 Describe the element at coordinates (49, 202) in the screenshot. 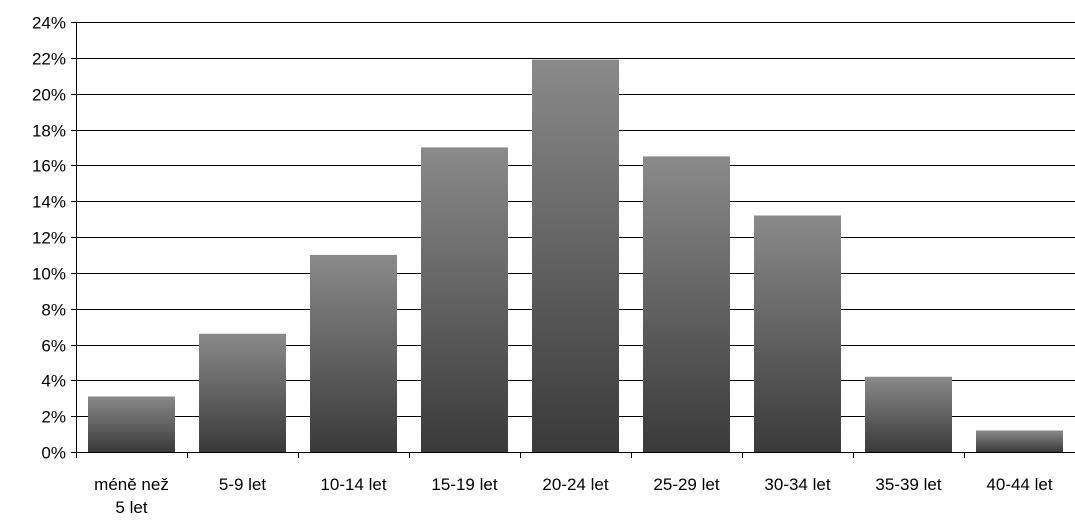

I see `y-tick-label: 14%` at that location.